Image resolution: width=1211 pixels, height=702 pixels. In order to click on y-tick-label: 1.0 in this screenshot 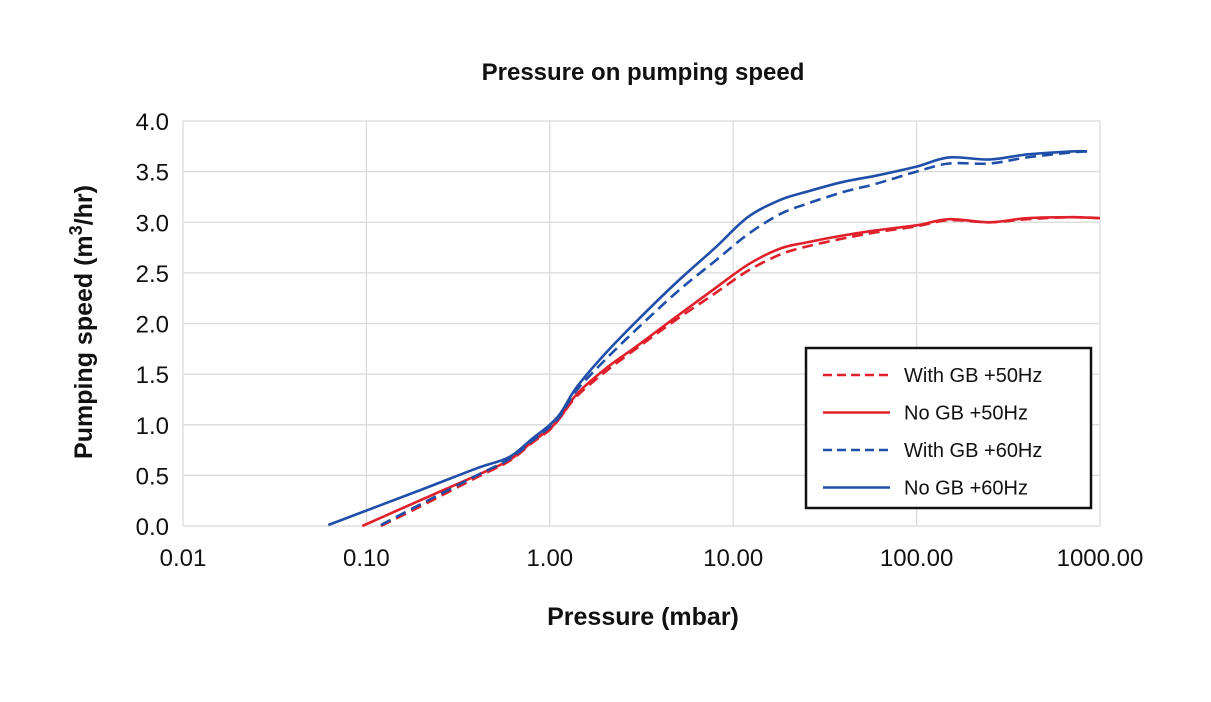, I will do `click(152, 426)`.